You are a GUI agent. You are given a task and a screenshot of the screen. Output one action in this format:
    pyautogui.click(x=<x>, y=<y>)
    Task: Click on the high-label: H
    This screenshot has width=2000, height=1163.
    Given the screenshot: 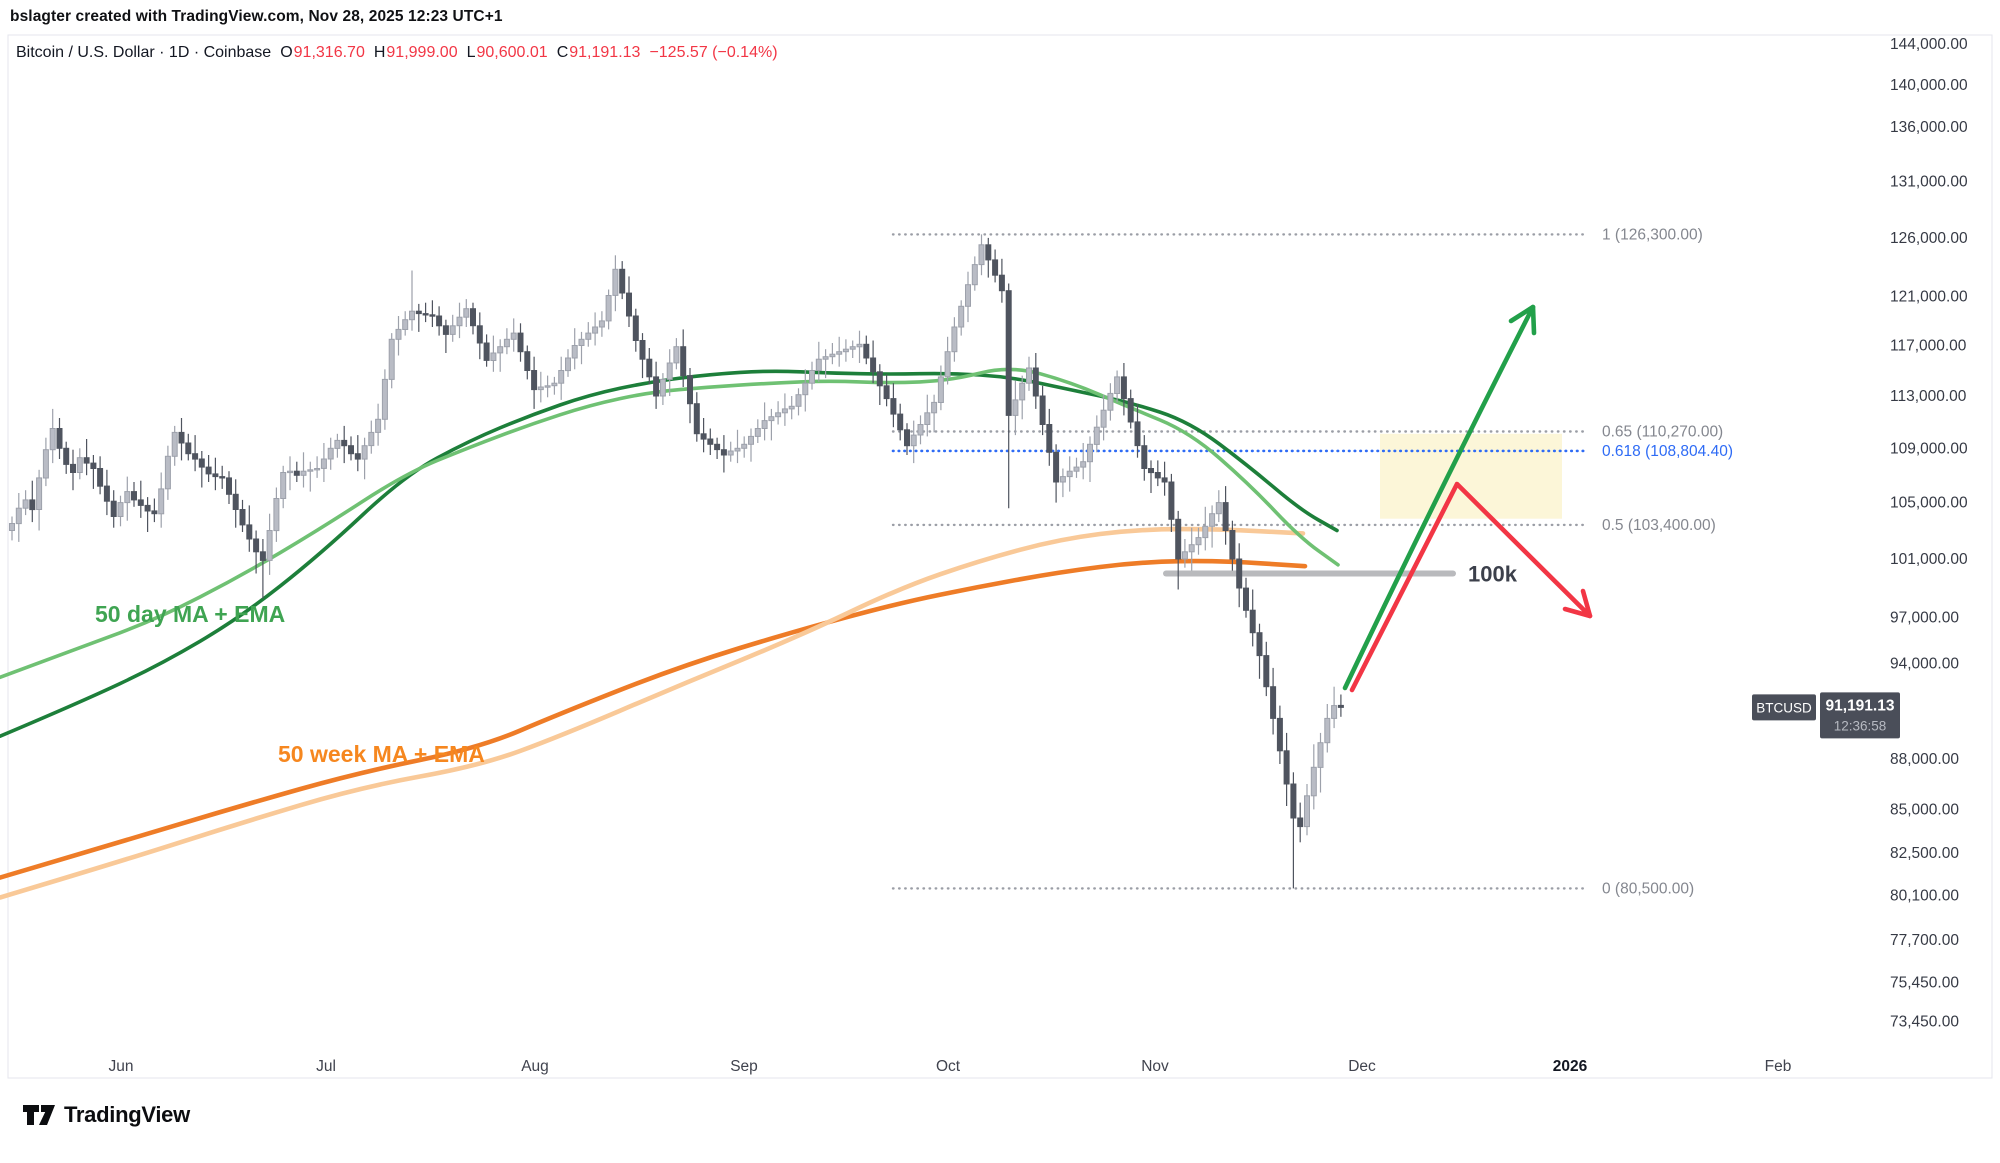 What is the action you would take?
    pyautogui.click(x=379, y=52)
    